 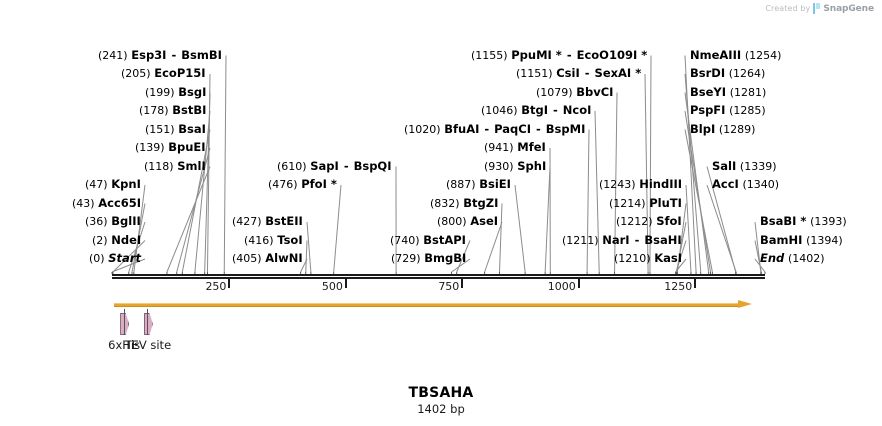 What do you see at coordinates (481, 202) in the screenshot?
I see `enzyme-name: BtgZI` at bounding box center [481, 202].